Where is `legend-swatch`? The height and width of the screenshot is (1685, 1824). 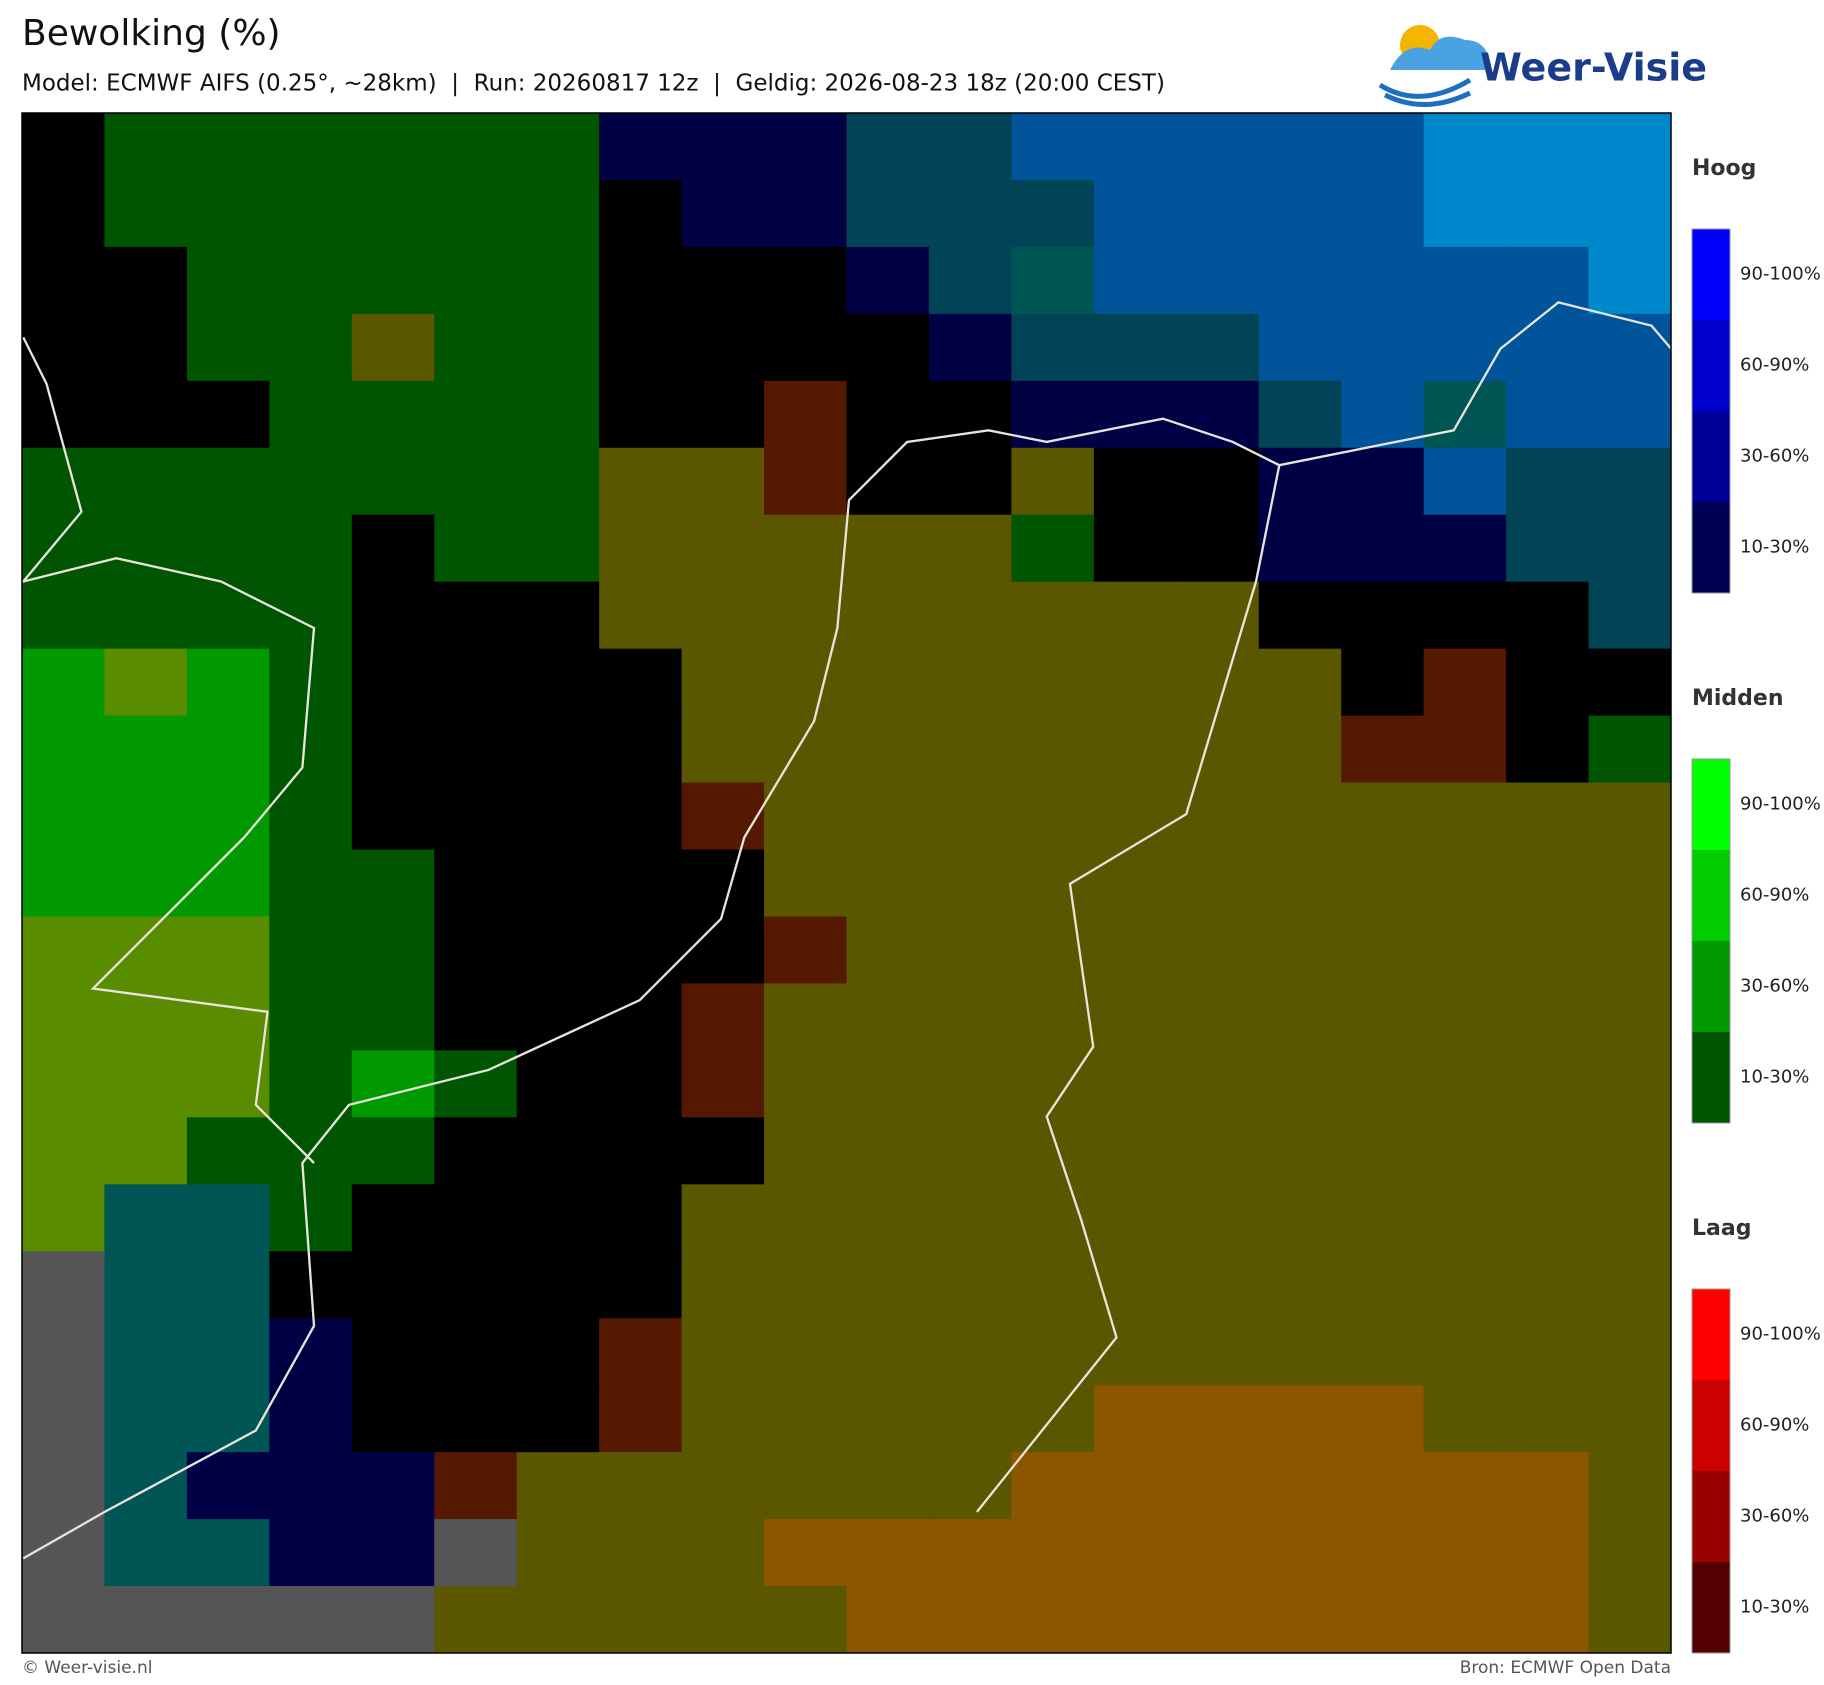
legend-swatch is located at coordinates (1711, 895).